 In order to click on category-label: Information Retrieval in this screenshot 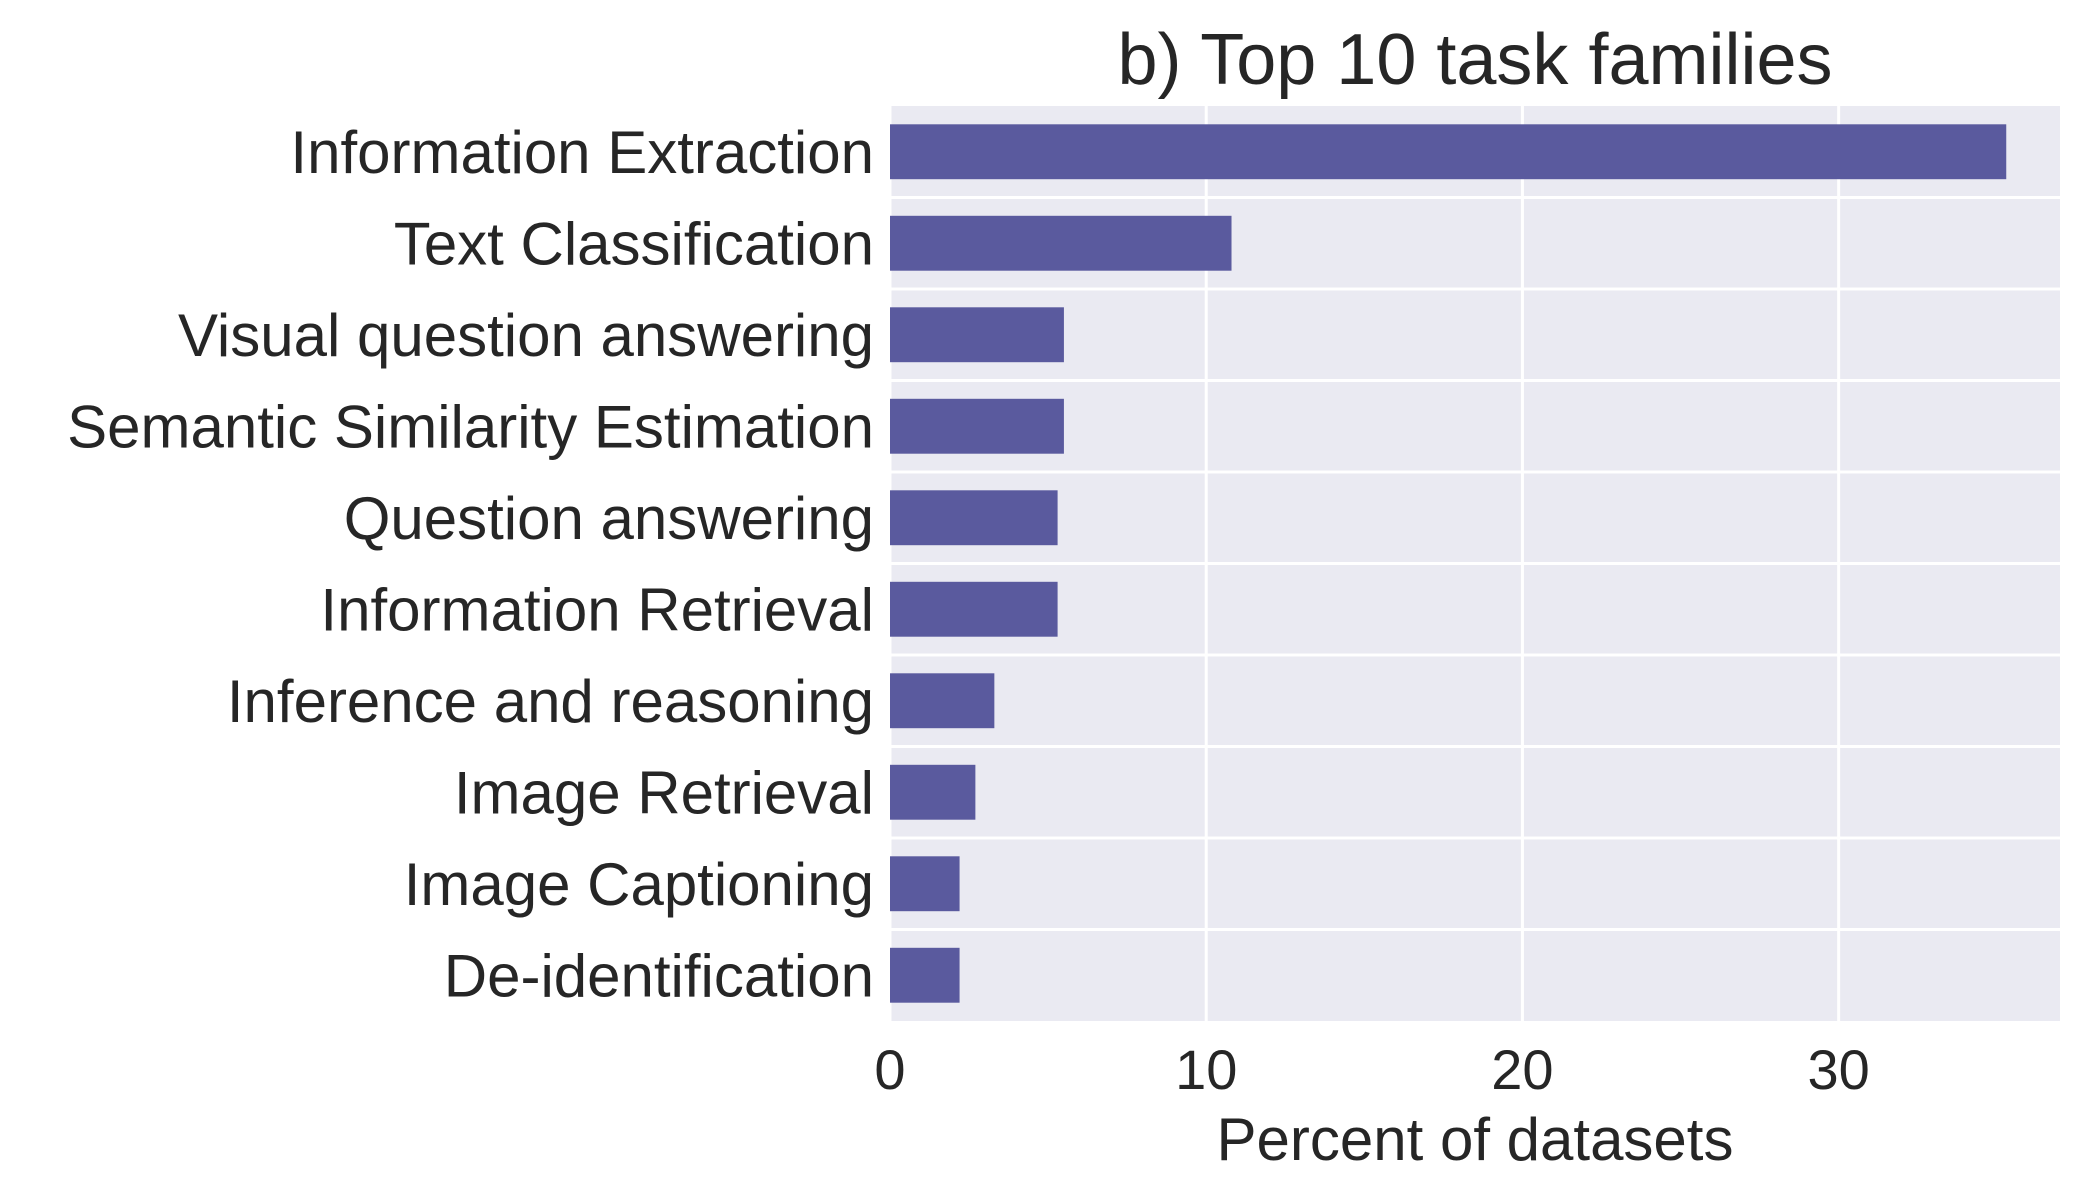, I will do `click(597, 609)`.